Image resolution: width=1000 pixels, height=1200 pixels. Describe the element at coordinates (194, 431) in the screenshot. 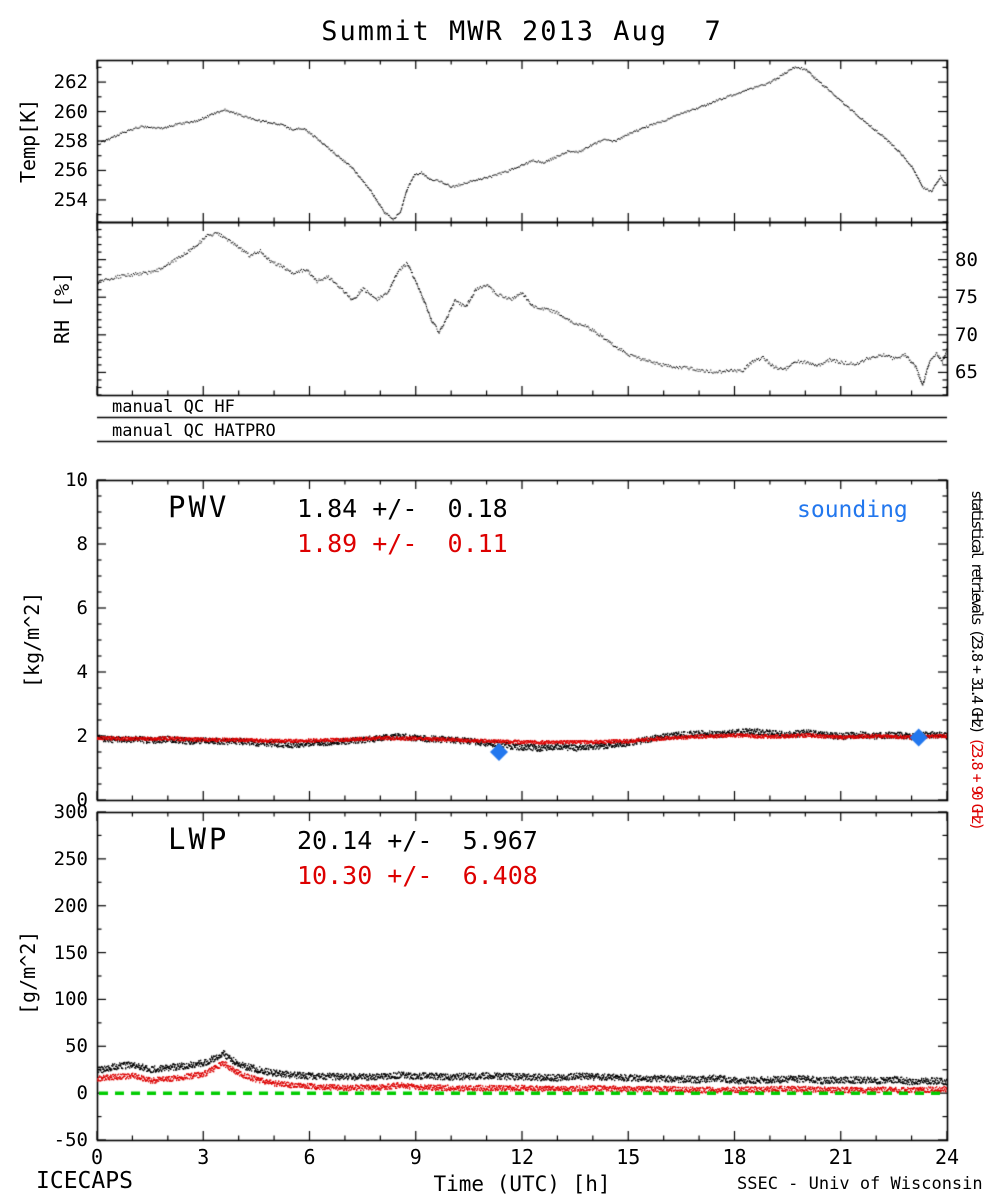

I see `qc-row-hatpro-label: manual QC HATPRO` at that location.